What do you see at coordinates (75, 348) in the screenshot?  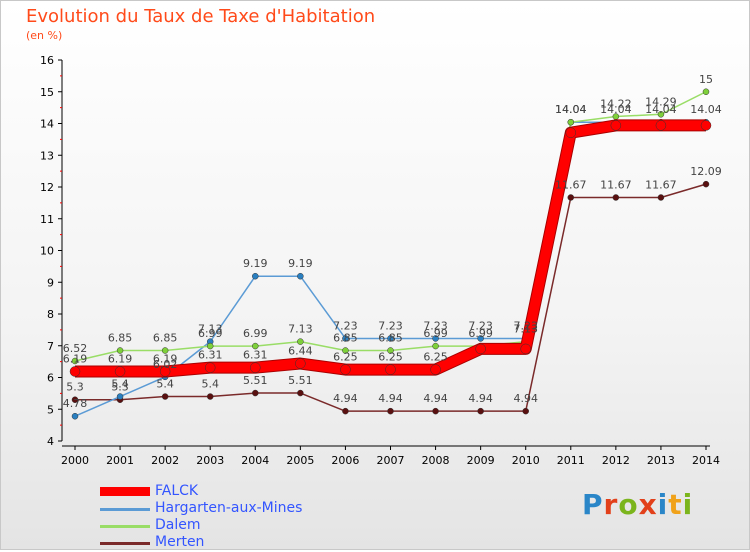 I see `data-label-dalem: 6.52` at bounding box center [75, 348].